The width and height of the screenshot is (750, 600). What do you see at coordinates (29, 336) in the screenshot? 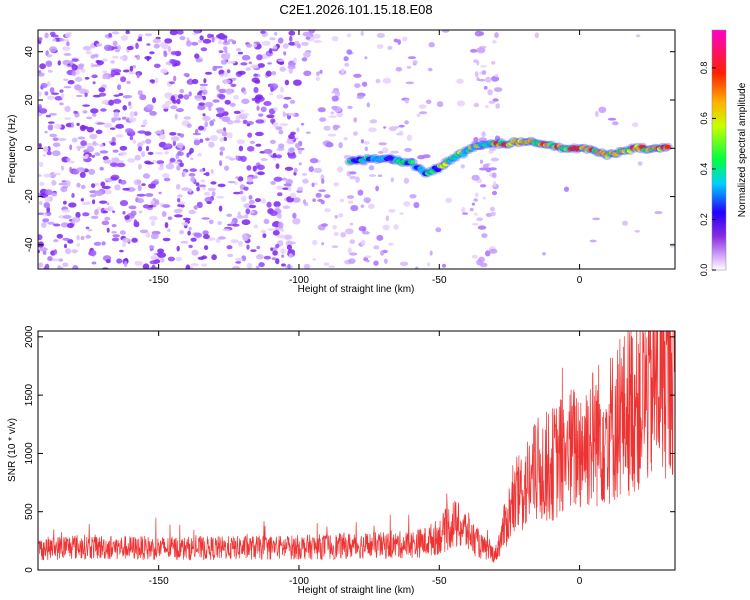
I see `y-tick-label: 2000` at bounding box center [29, 336].